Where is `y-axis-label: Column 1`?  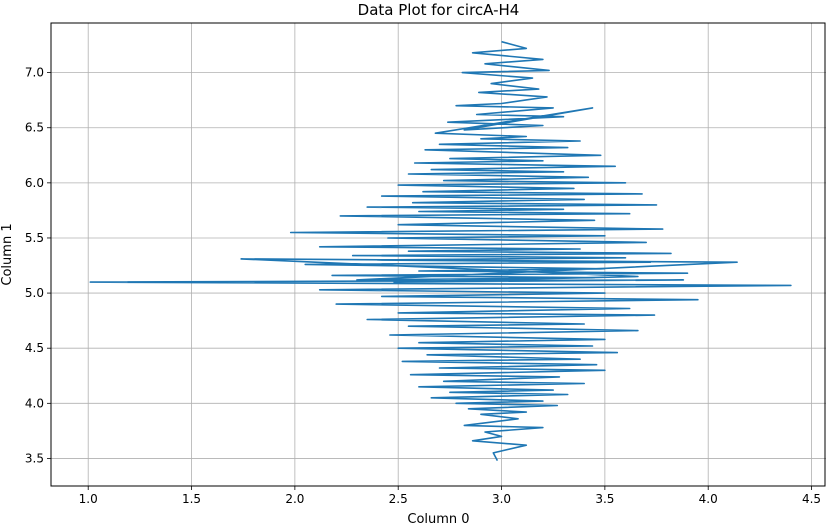
y-axis-label: Column 1 is located at coordinates (7, 254).